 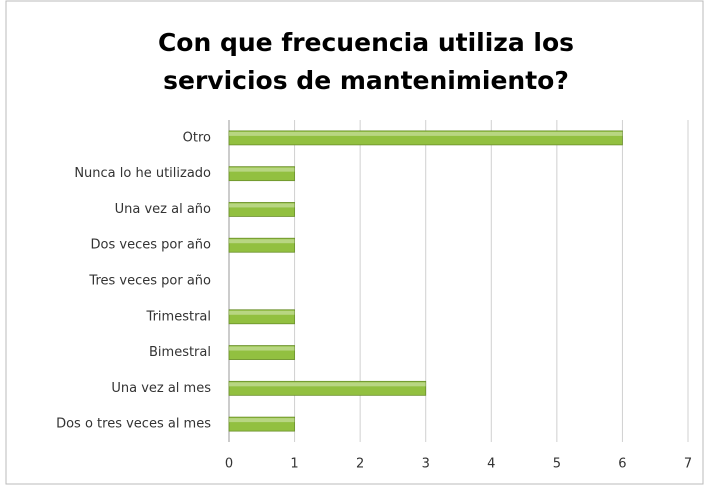 I want to click on y-tick-label: Una vez al año, so click(x=163, y=209).